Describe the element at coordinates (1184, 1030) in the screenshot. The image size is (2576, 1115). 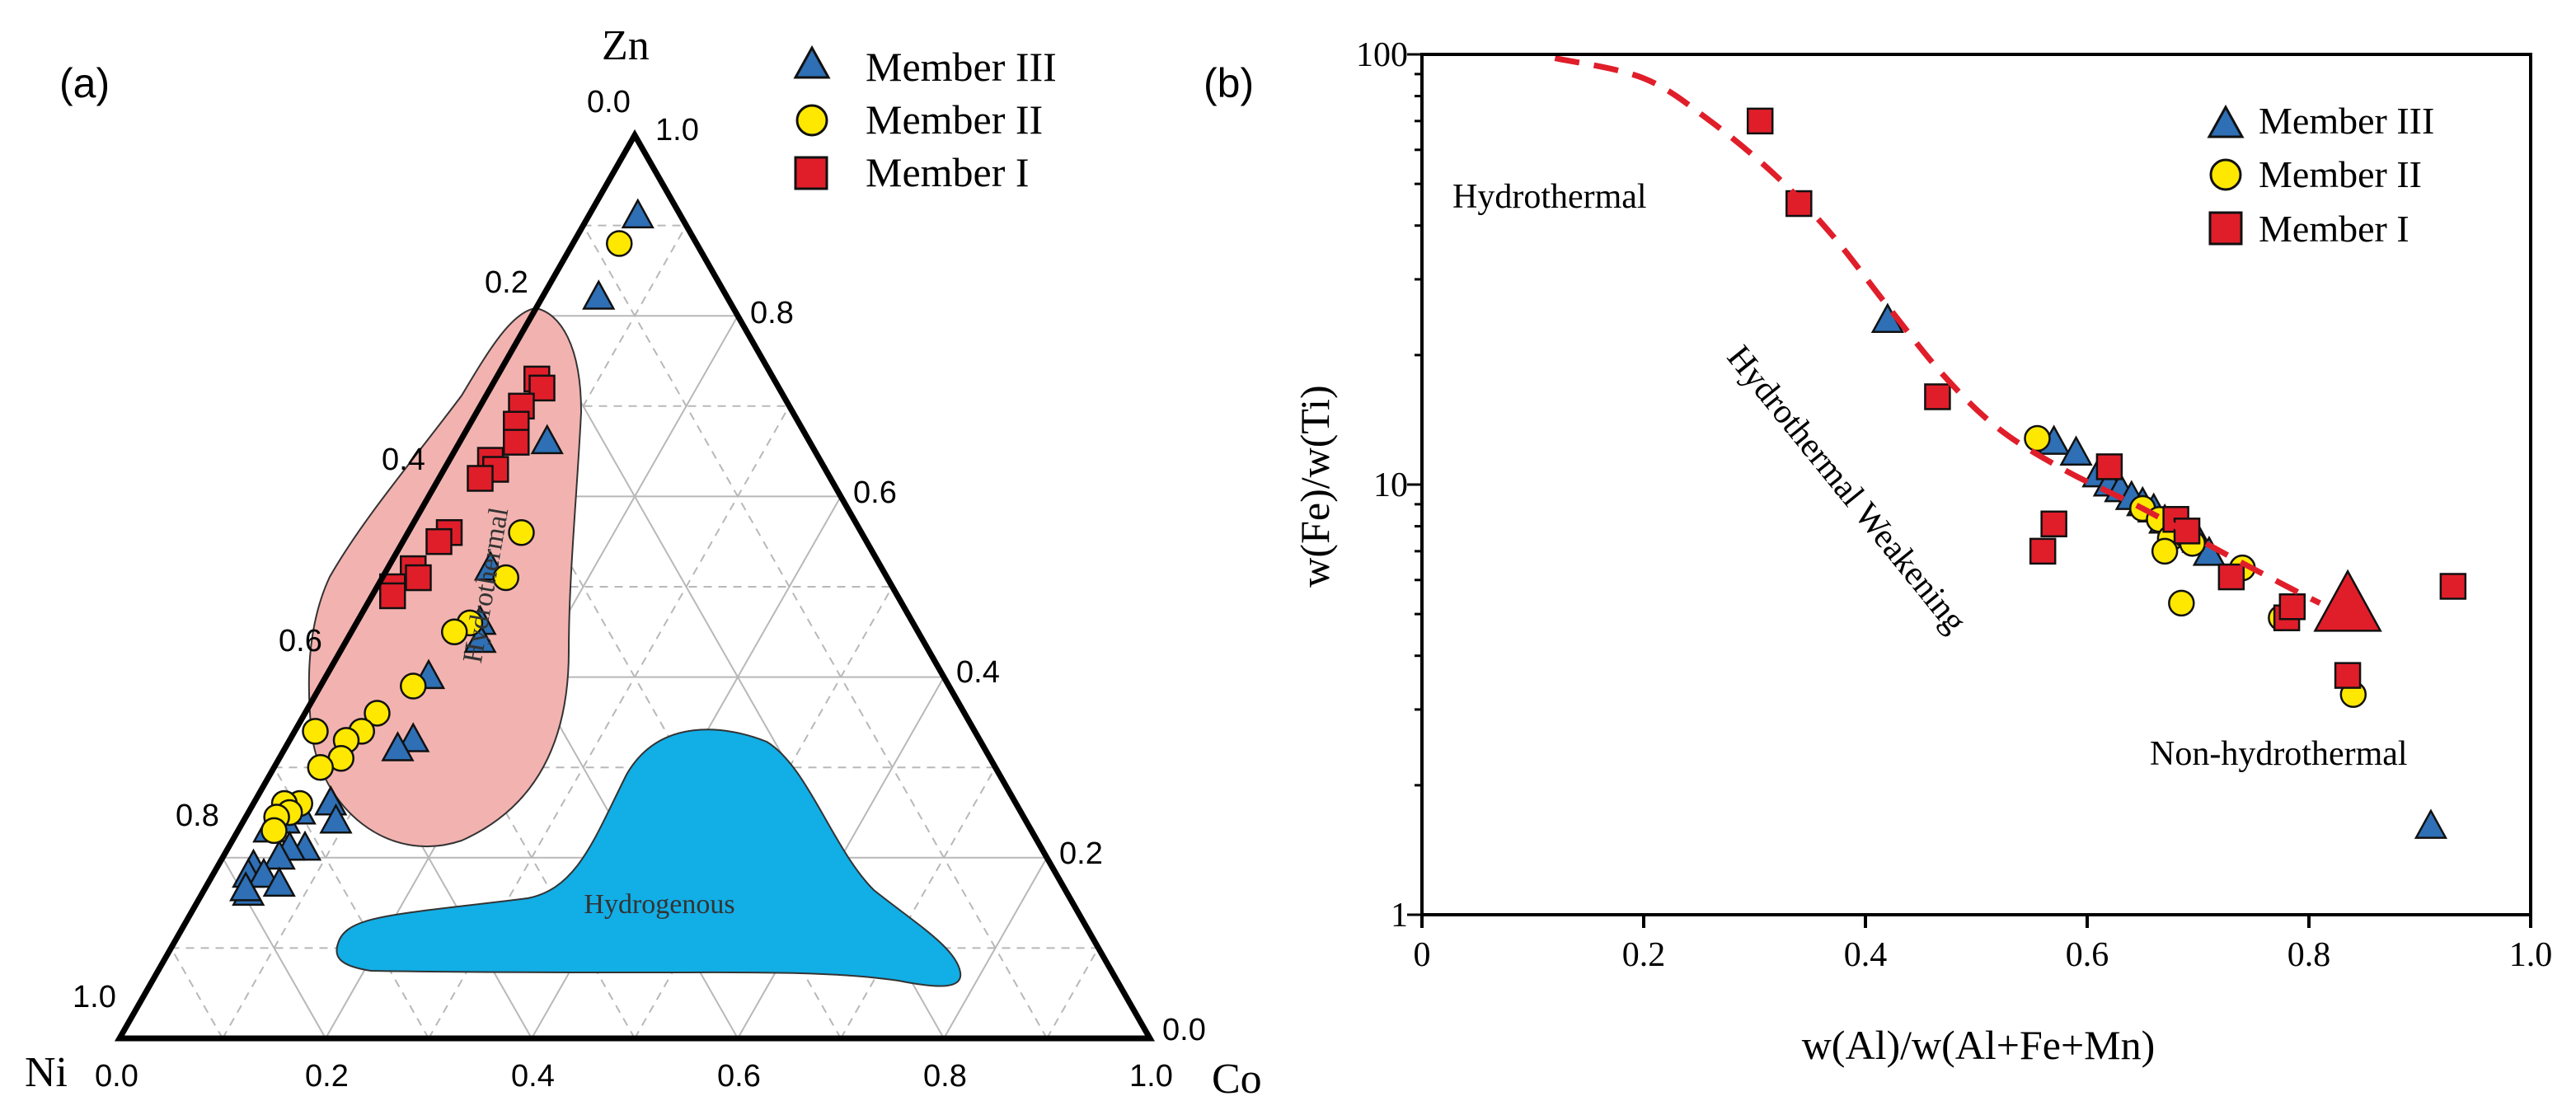
I see `right-tick-0.0: 0.0` at that location.